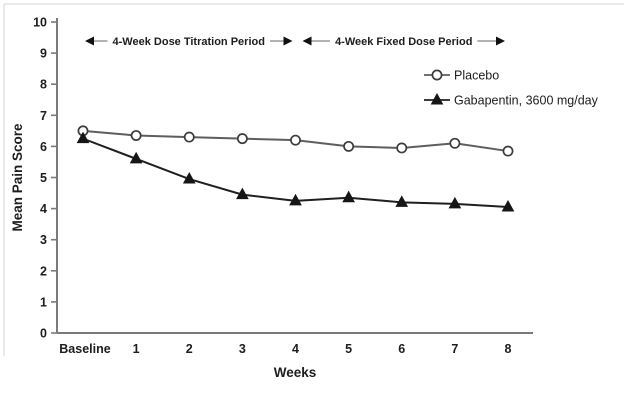 Image resolution: width=628 pixels, height=404 pixels. Describe the element at coordinates (43, 334) in the screenshot. I see `y-tick-label: 0` at that location.